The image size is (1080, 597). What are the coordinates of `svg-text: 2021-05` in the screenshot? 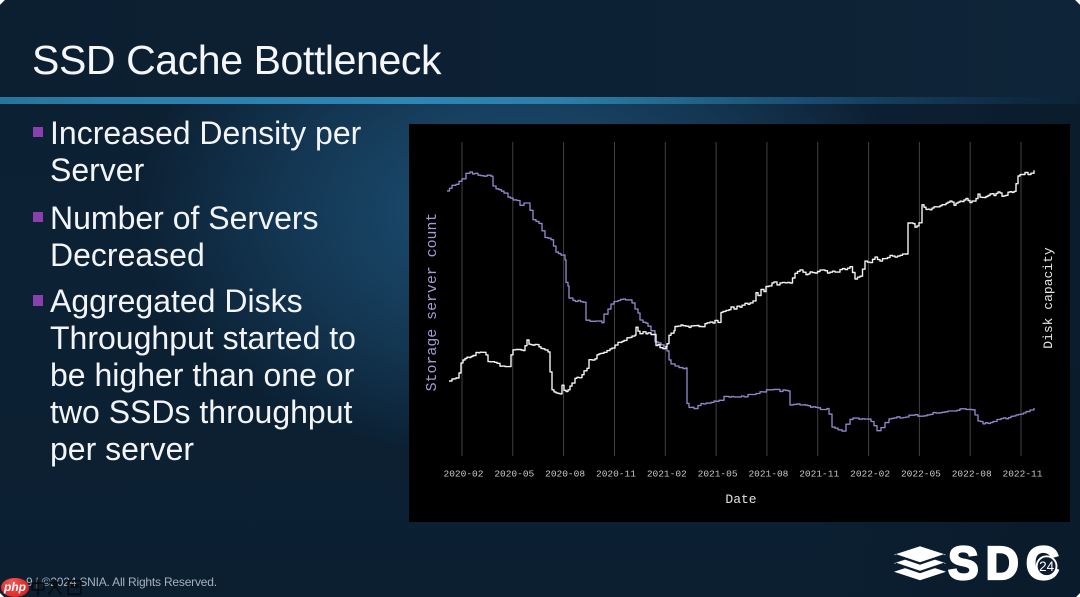 It's located at (718, 474).